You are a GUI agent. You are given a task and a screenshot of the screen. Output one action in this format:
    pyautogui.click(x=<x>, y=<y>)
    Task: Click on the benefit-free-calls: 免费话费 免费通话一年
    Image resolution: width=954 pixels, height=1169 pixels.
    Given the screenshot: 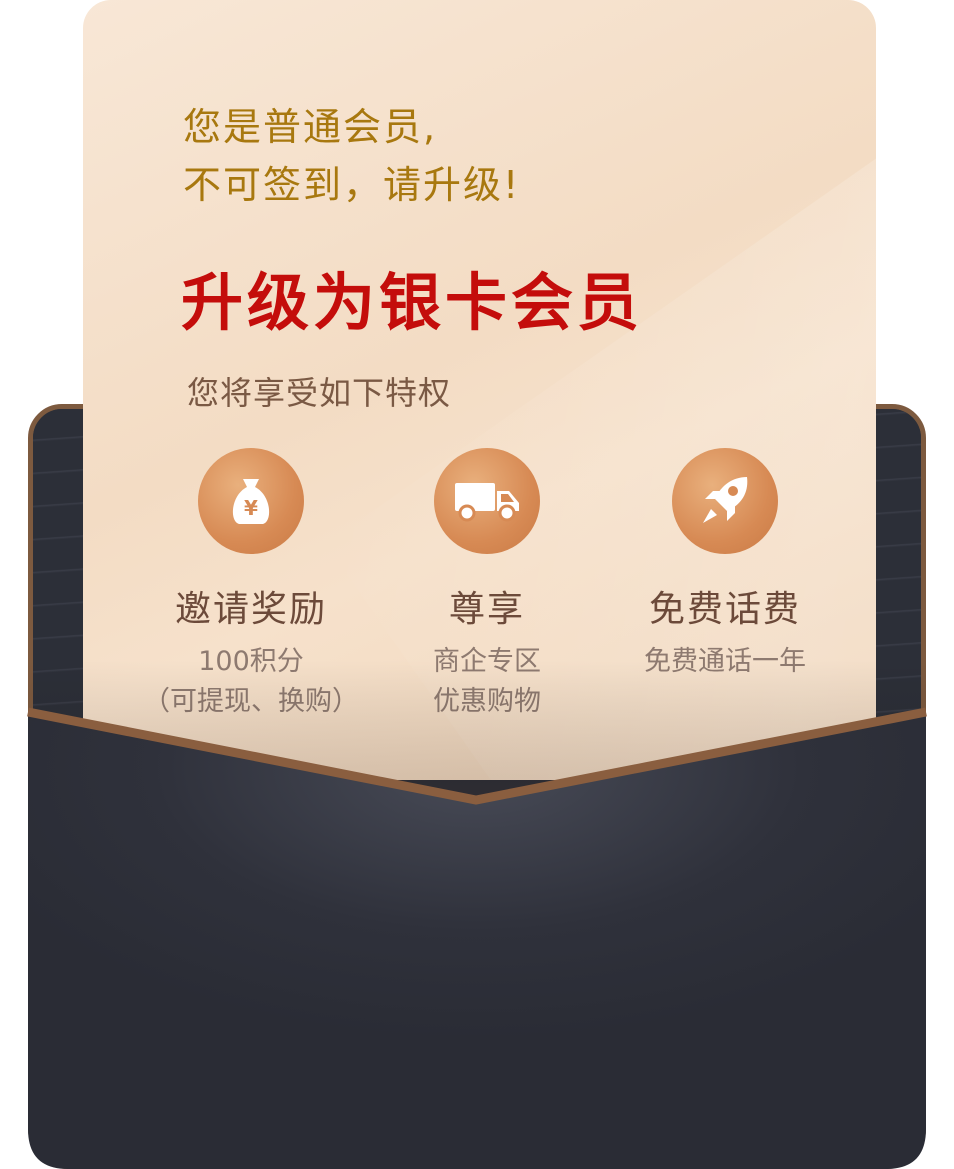 What is the action you would take?
    pyautogui.click(x=725, y=565)
    